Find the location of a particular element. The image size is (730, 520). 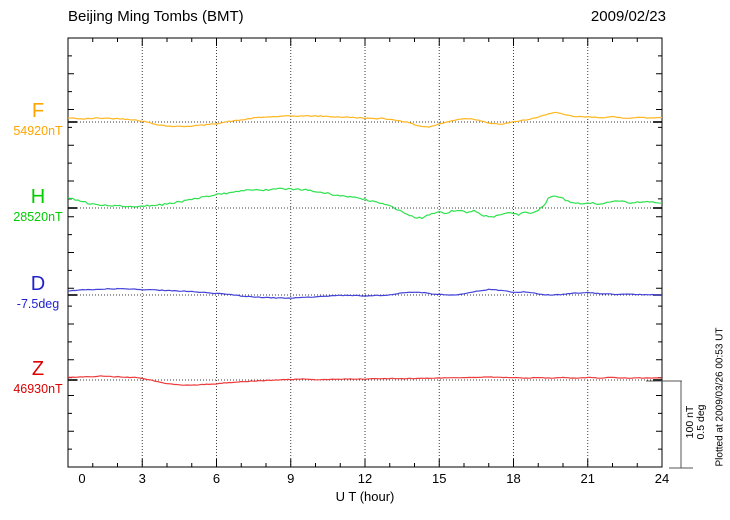

trace-F is located at coordinates (365, 119).